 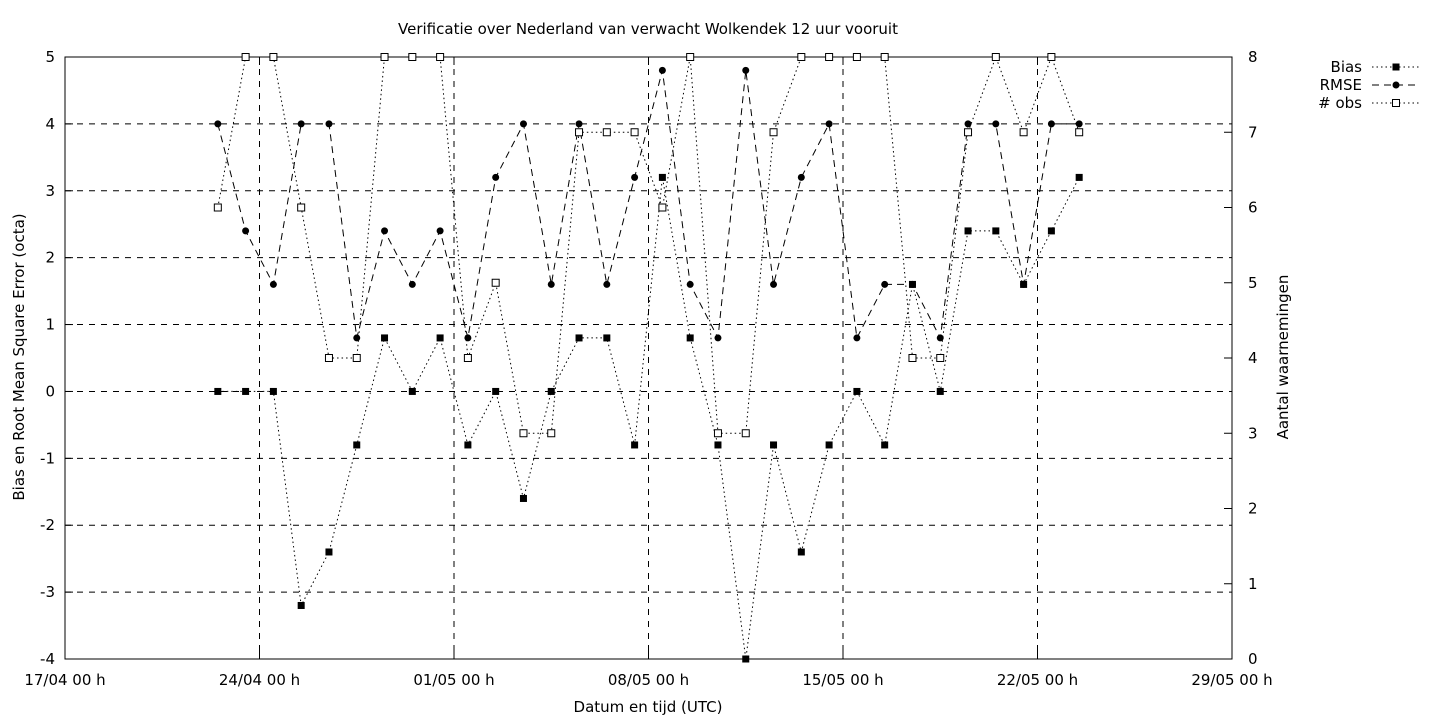 What do you see at coordinates (50, 124) in the screenshot?
I see `y-tick-label: 4` at bounding box center [50, 124].